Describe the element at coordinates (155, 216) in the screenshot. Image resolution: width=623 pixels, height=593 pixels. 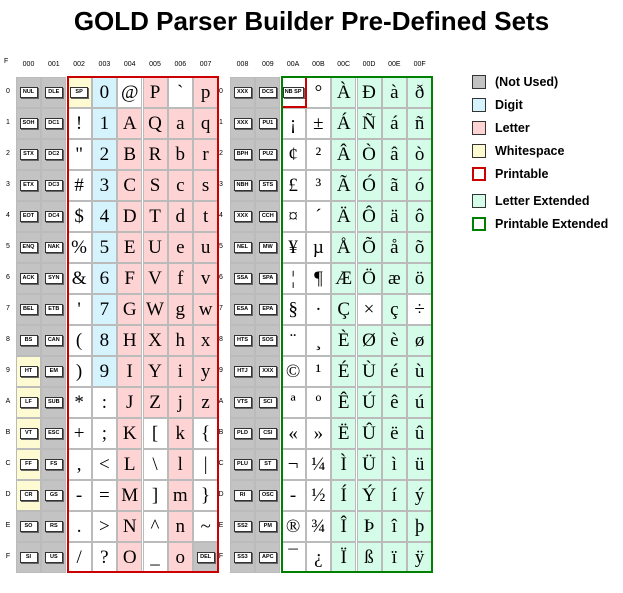
I see `character-glyph: T` at that location.